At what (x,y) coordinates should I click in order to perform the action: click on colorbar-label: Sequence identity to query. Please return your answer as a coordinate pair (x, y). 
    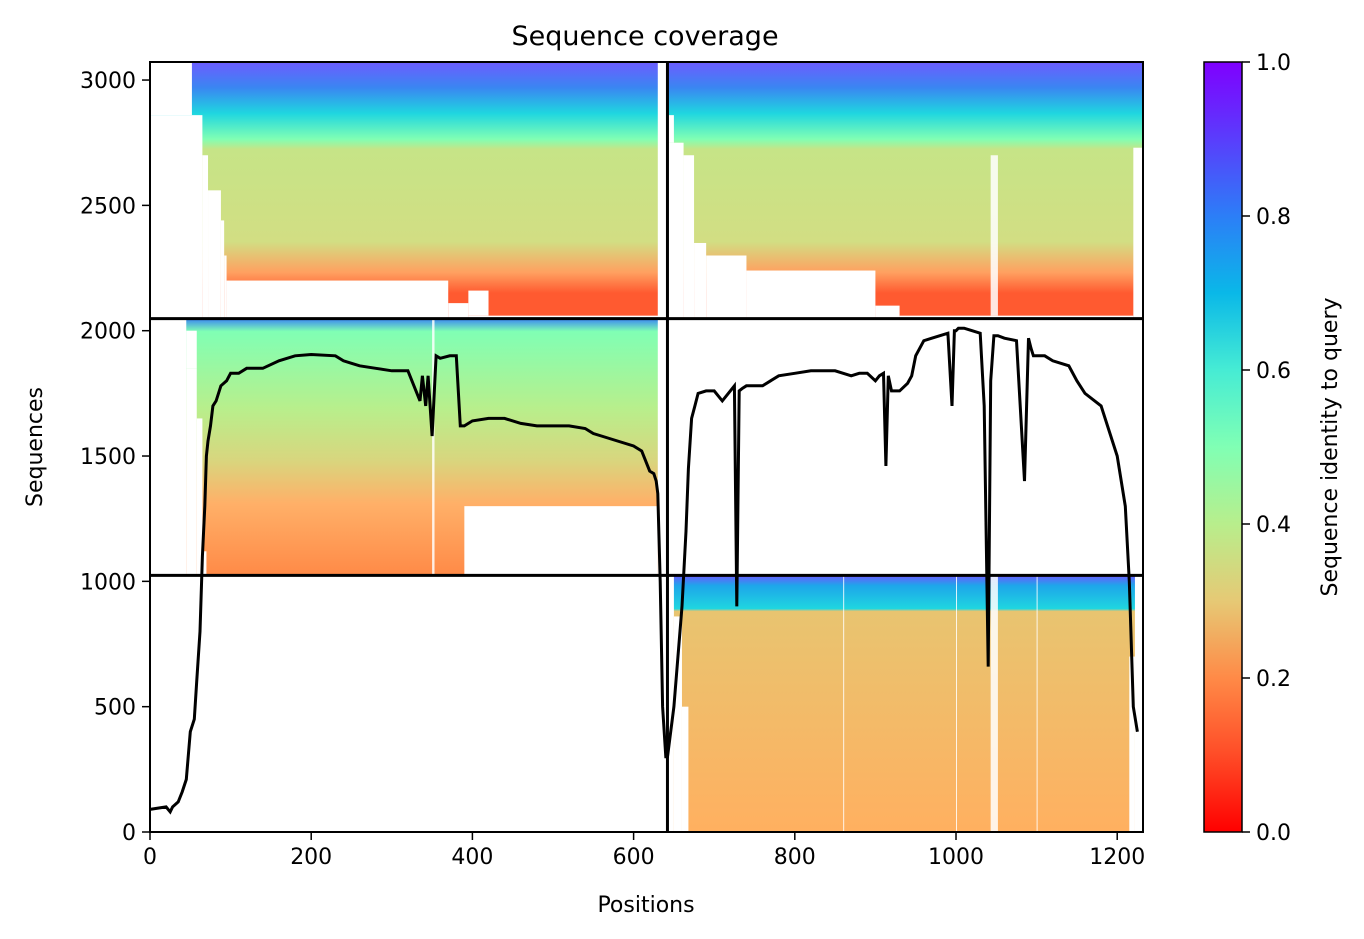
    Looking at the image, I should click on (1330, 446).